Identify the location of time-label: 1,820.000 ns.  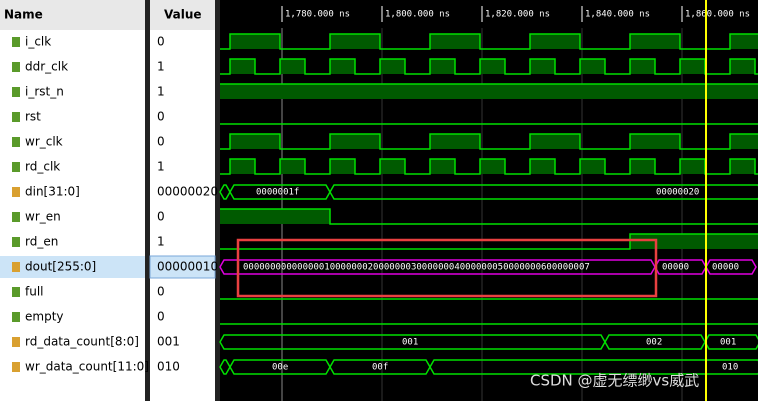
(517, 15).